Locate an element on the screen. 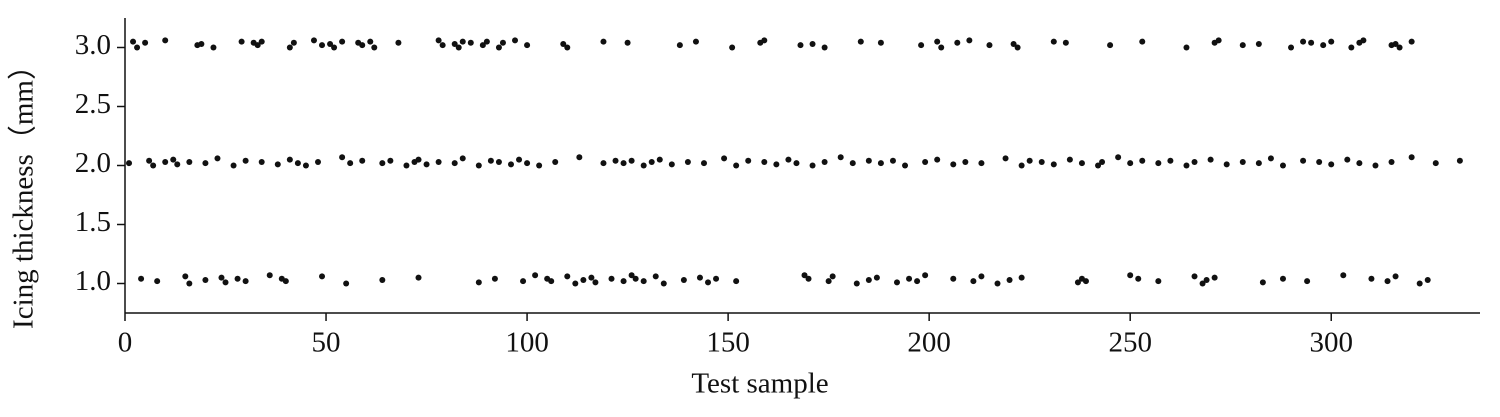 This screenshot has width=1500, height=417. x-tick-label: 250 is located at coordinates (1130, 343).